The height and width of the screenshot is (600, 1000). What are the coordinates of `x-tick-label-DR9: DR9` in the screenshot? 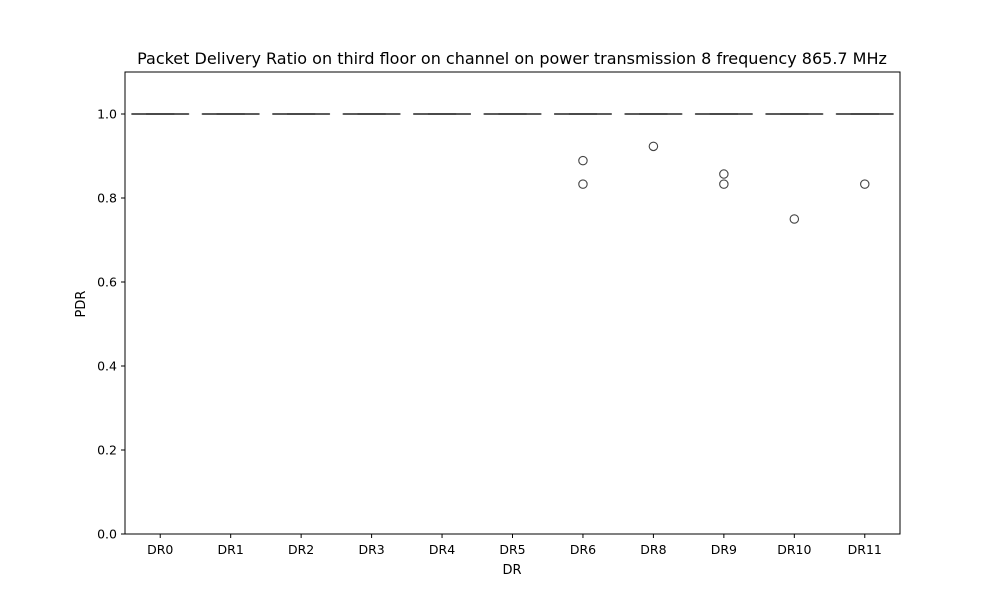 It's located at (724, 549).